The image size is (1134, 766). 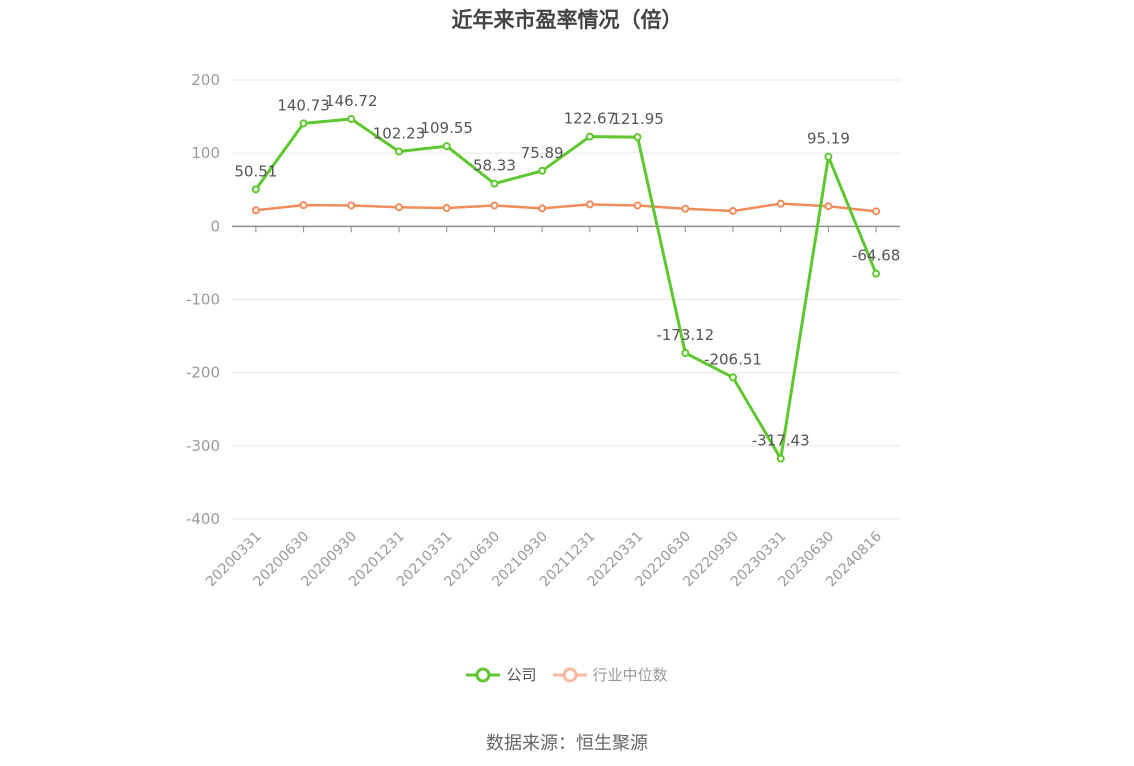 I want to click on y-tick-label: -100, so click(x=203, y=300).